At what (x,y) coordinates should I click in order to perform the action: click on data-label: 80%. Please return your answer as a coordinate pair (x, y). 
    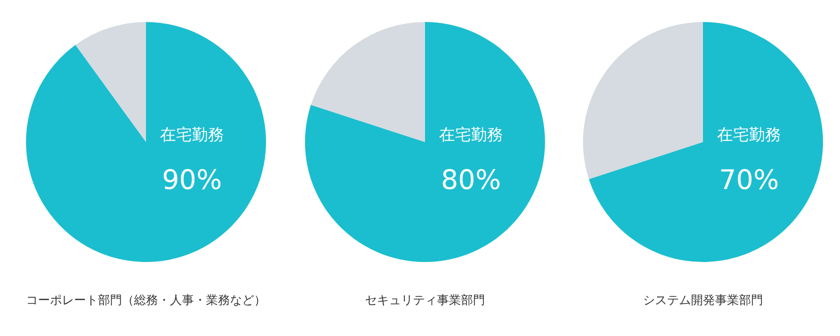
    Looking at the image, I should click on (471, 180).